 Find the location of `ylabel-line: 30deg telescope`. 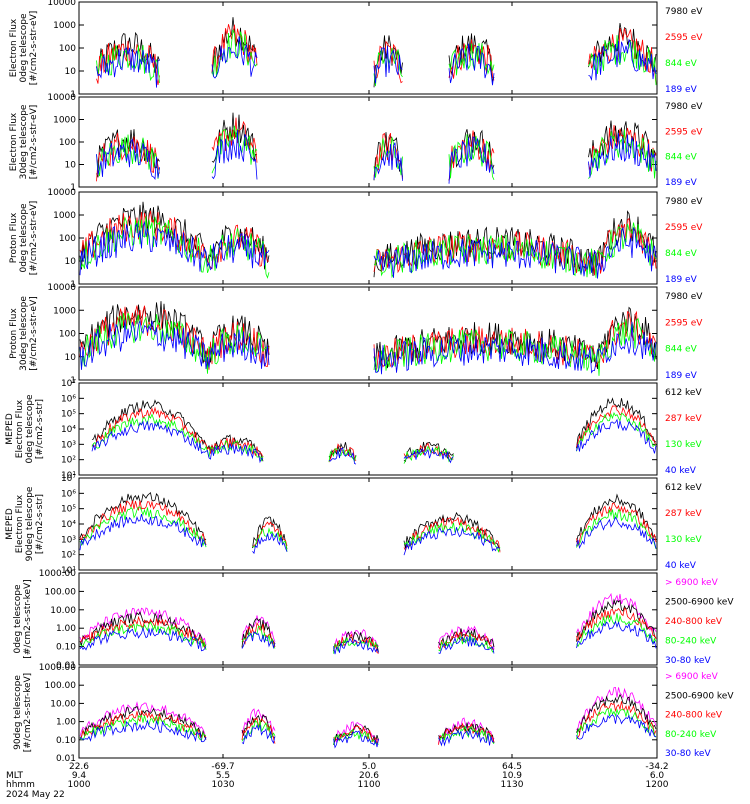

ylabel-line: 30deg telescope is located at coordinates (24, 333).